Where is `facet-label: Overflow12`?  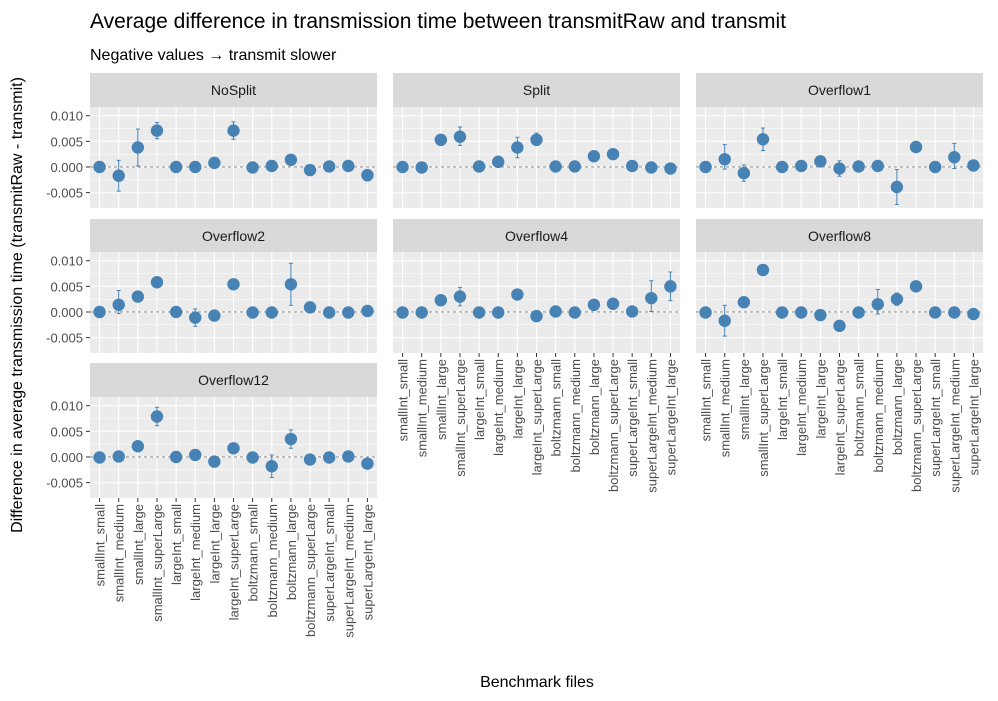 facet-label: Overflow12 is located at coordinates (233, 380).